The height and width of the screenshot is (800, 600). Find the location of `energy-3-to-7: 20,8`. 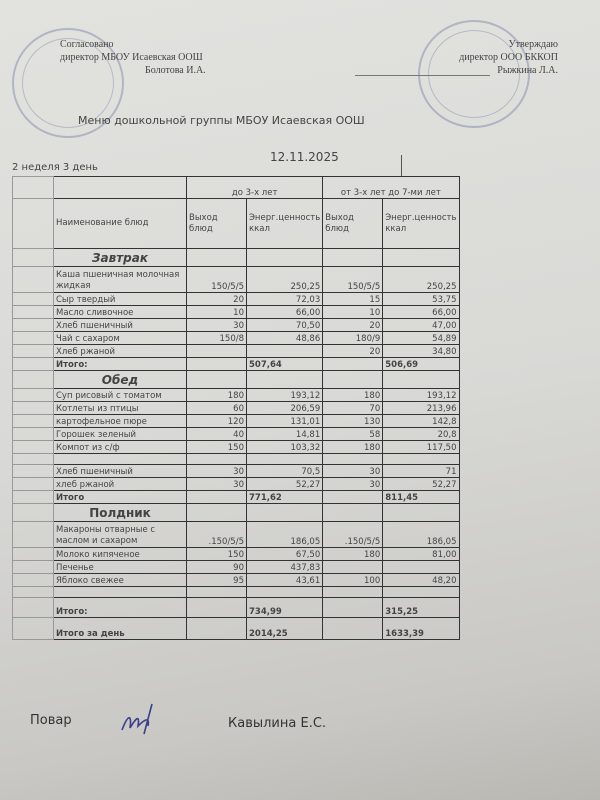

energy-3-to-7: 20,8 is located at coordinates (421, 434).